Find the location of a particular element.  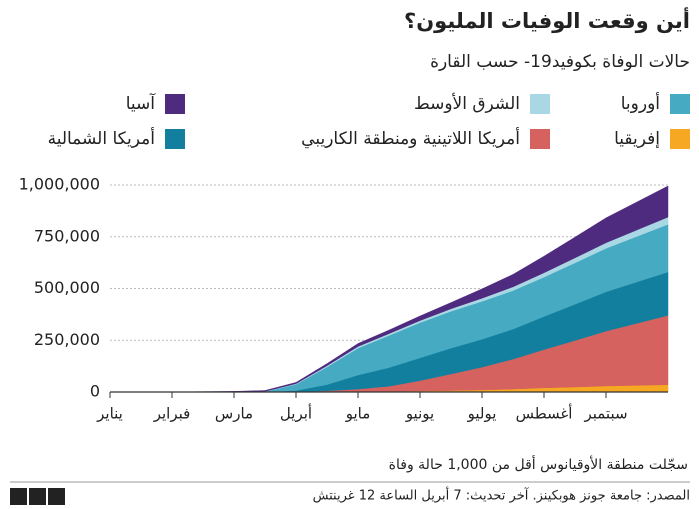

legend-label: الشرق الأوسط is located at coordinates (467, 103).